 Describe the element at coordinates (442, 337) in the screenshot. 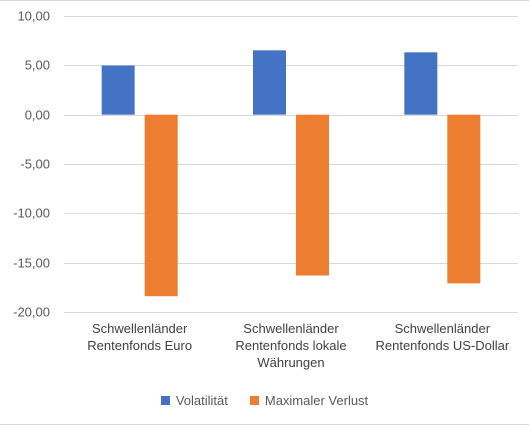

I see `x-category-label: Schwellenländer Rentenfonds US-Dollar` at that location.